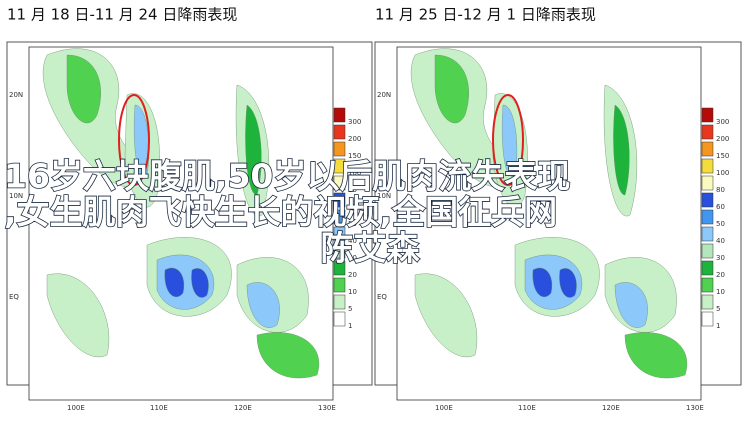 The image size is (748, 423). What do you see at coordinates (485, 15) in the screenshot?
I see `panel-title: 11 月 25 日-12 月 1 日降雨表现` at bounding box center [485, 15].